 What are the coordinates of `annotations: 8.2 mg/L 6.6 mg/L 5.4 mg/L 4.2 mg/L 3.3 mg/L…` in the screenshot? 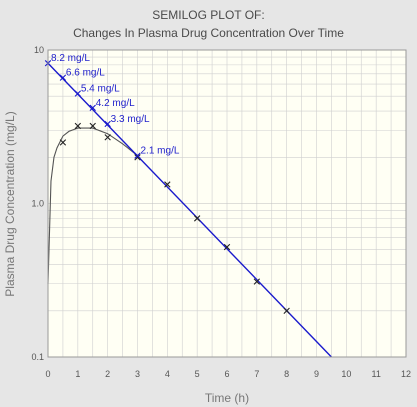 It's located at (115, 104).